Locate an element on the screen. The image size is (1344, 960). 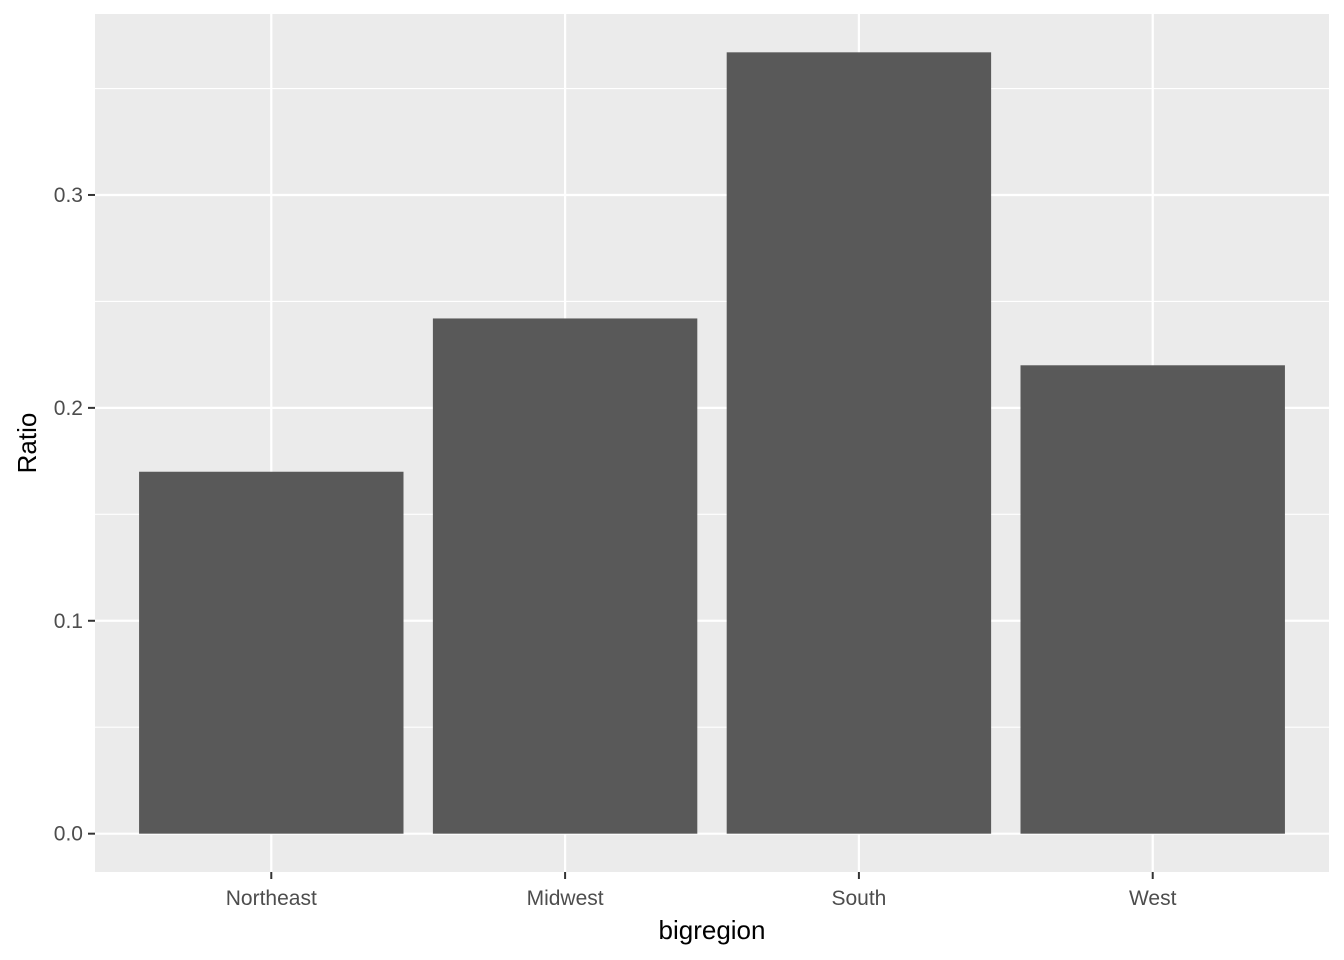
y-axis-title: Ratio is located at coordinates (27, 443).